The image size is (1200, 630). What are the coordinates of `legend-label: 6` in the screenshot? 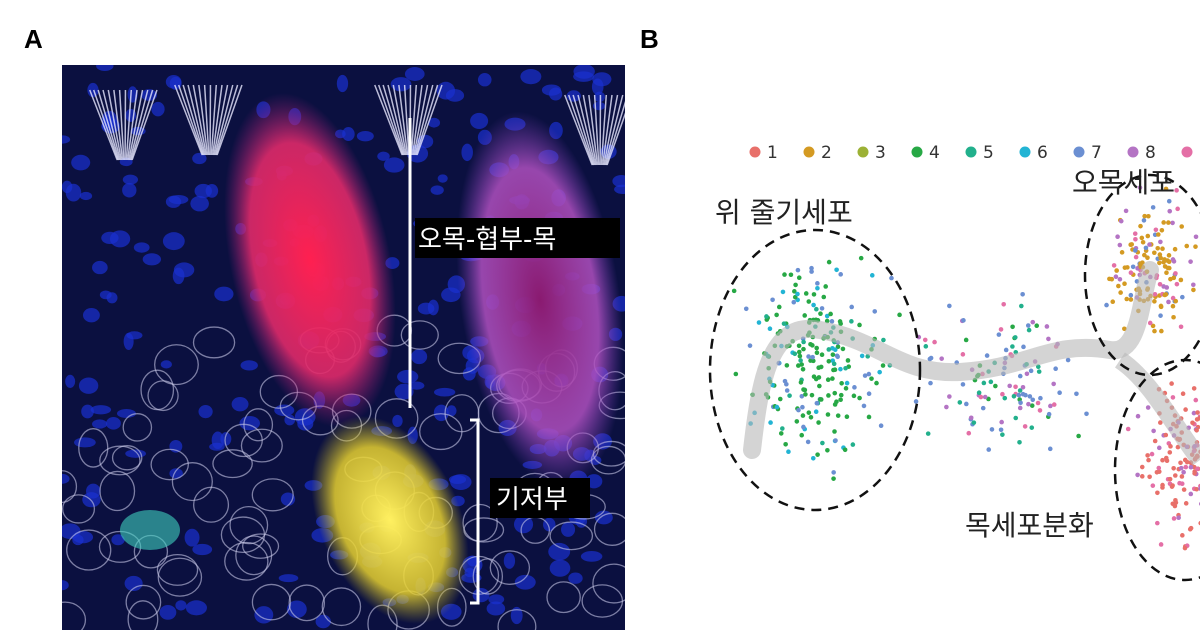 It's located at (1042, 153).